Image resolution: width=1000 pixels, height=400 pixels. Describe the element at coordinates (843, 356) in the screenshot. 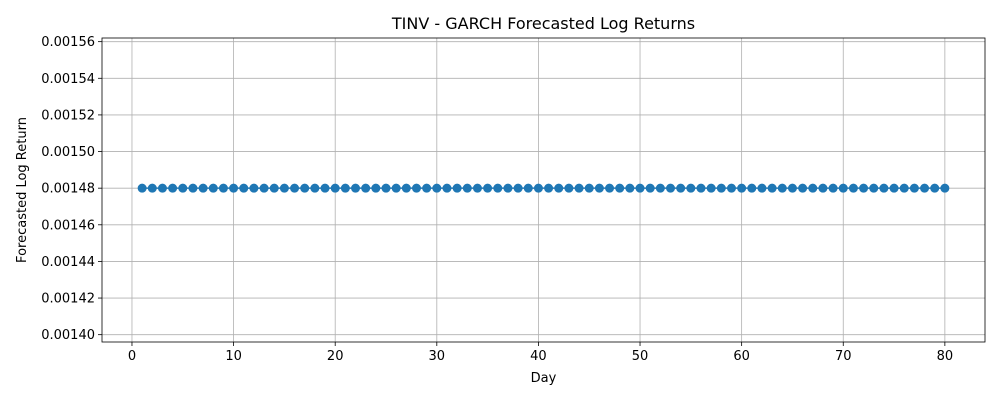

I see `x-tick-label: 70` at that location.